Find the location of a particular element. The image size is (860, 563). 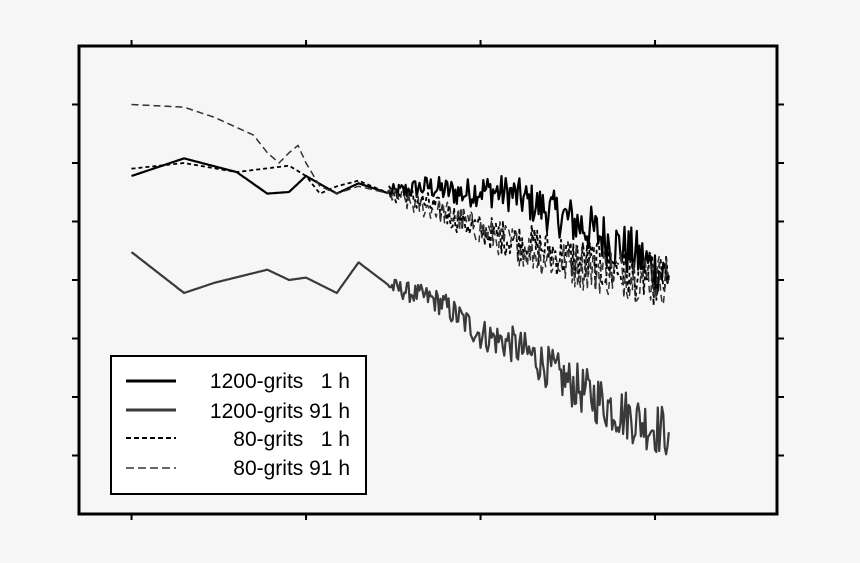

legend-box is located at coordinates (238, 425).